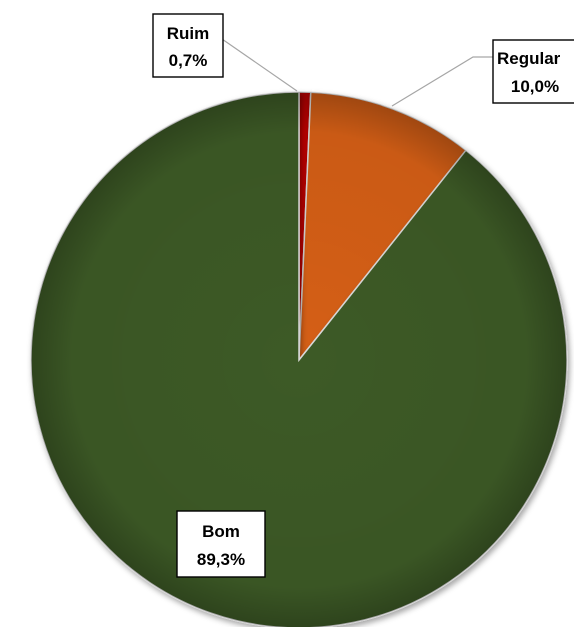 The image size is (574, 627). I want to click on leader-line-ruim, so click(259, 65).